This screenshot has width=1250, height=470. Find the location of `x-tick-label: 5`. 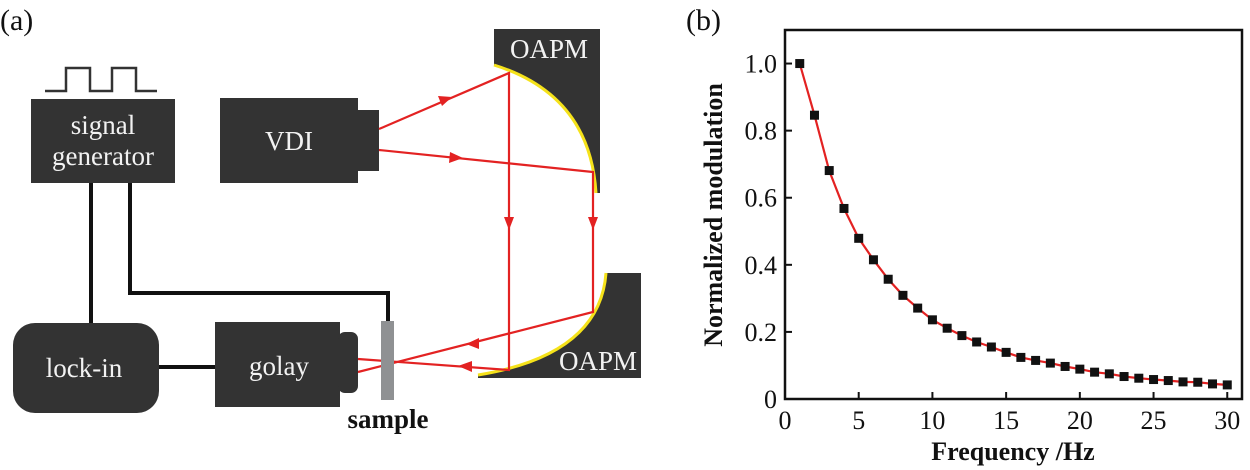

x-tick-label: 5 is located at coordinates (858, 420).